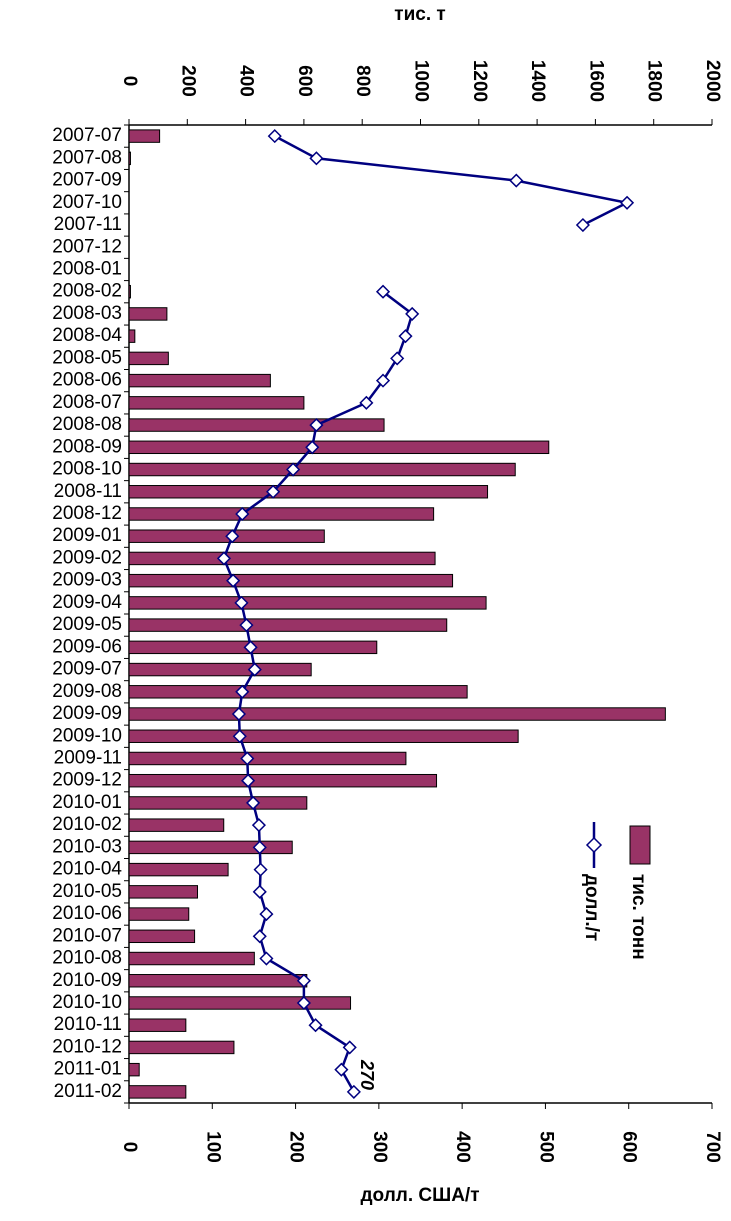  Describe the element at coordinates (88, 1091) in the screenshot. I see `category-label: 2011-02` at that location.